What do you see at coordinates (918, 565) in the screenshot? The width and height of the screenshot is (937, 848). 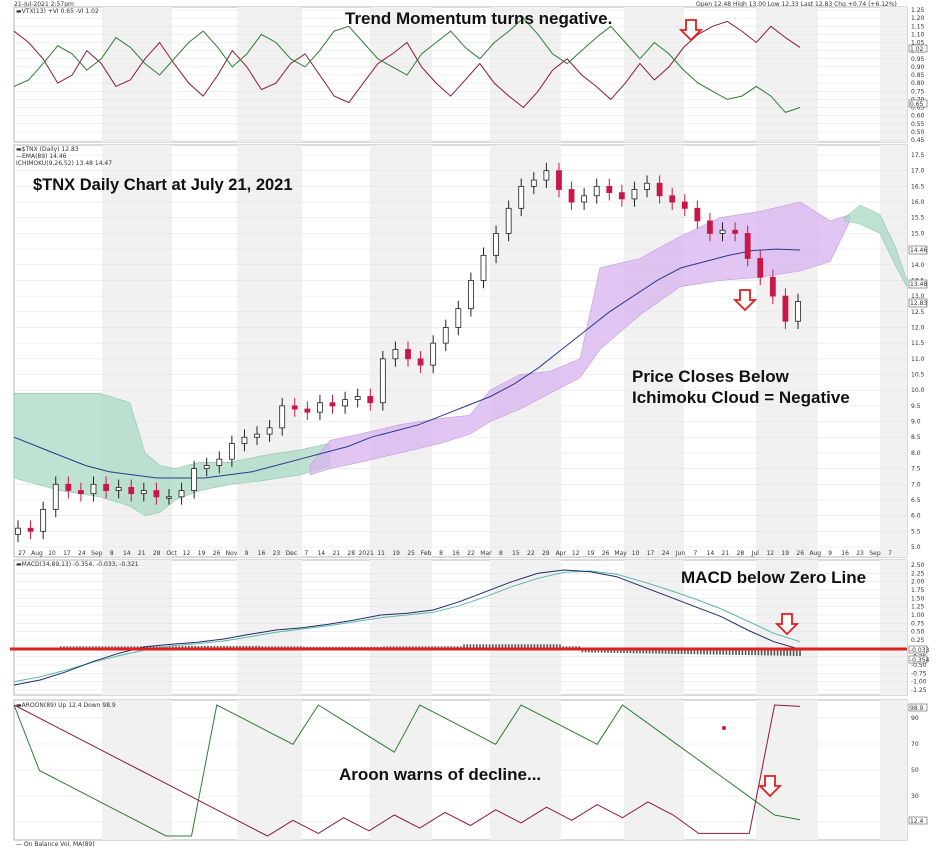 I see `y-tick-label: 2.50` at bounding box center [918, 565].